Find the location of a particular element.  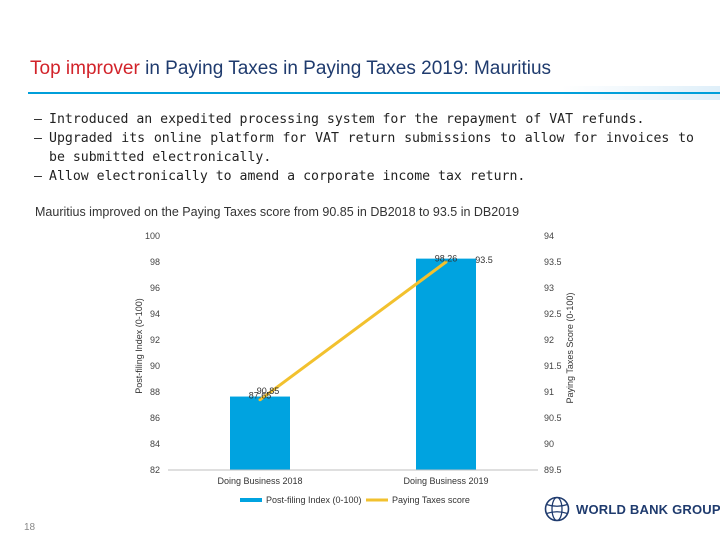

legend-label-post-filing-index: Post-filing Index (0-100) is located at coordinates (314, 500).